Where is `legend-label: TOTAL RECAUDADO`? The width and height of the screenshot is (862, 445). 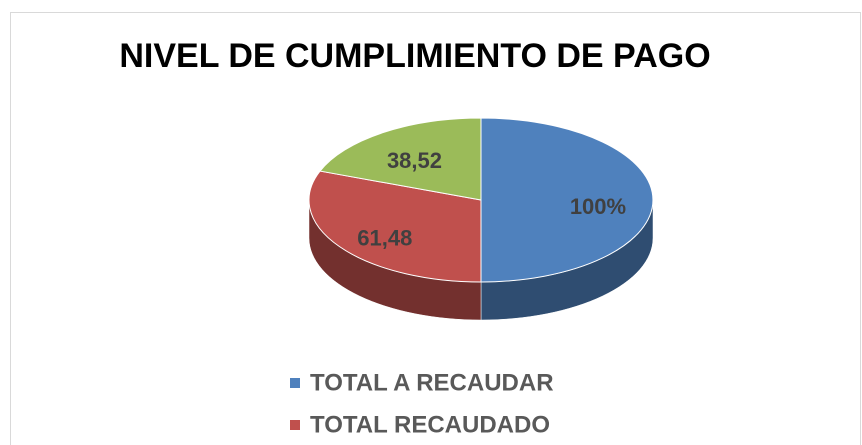
legend-label: TOTAL RECAUDADO is located at coordinates (430, 424).